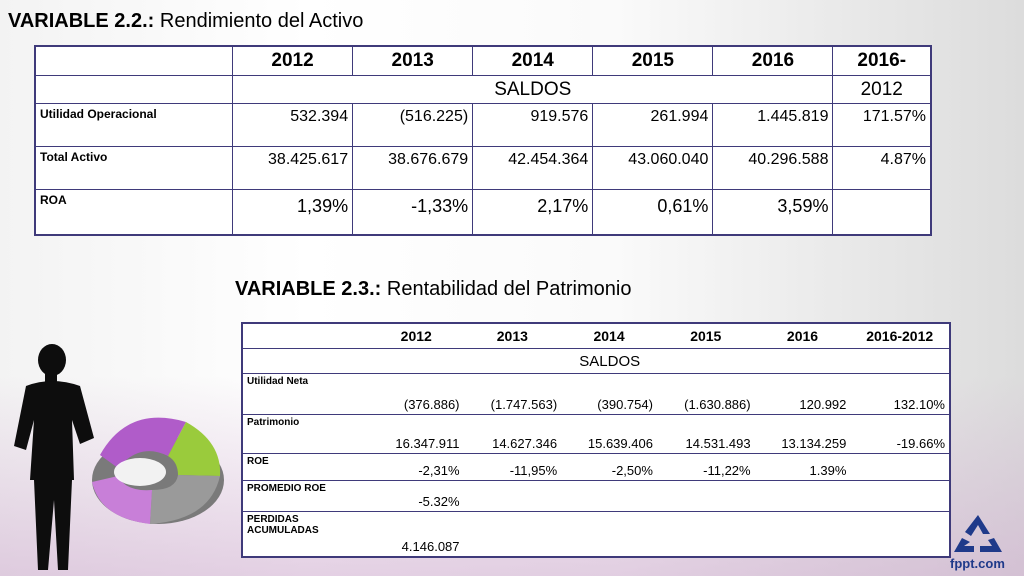 The image size is (1024, 576). What do you see at coordinates (609, 434) in the screenshot?
I see `table-cell: 15.639.406` at bounding box center [609, 434].